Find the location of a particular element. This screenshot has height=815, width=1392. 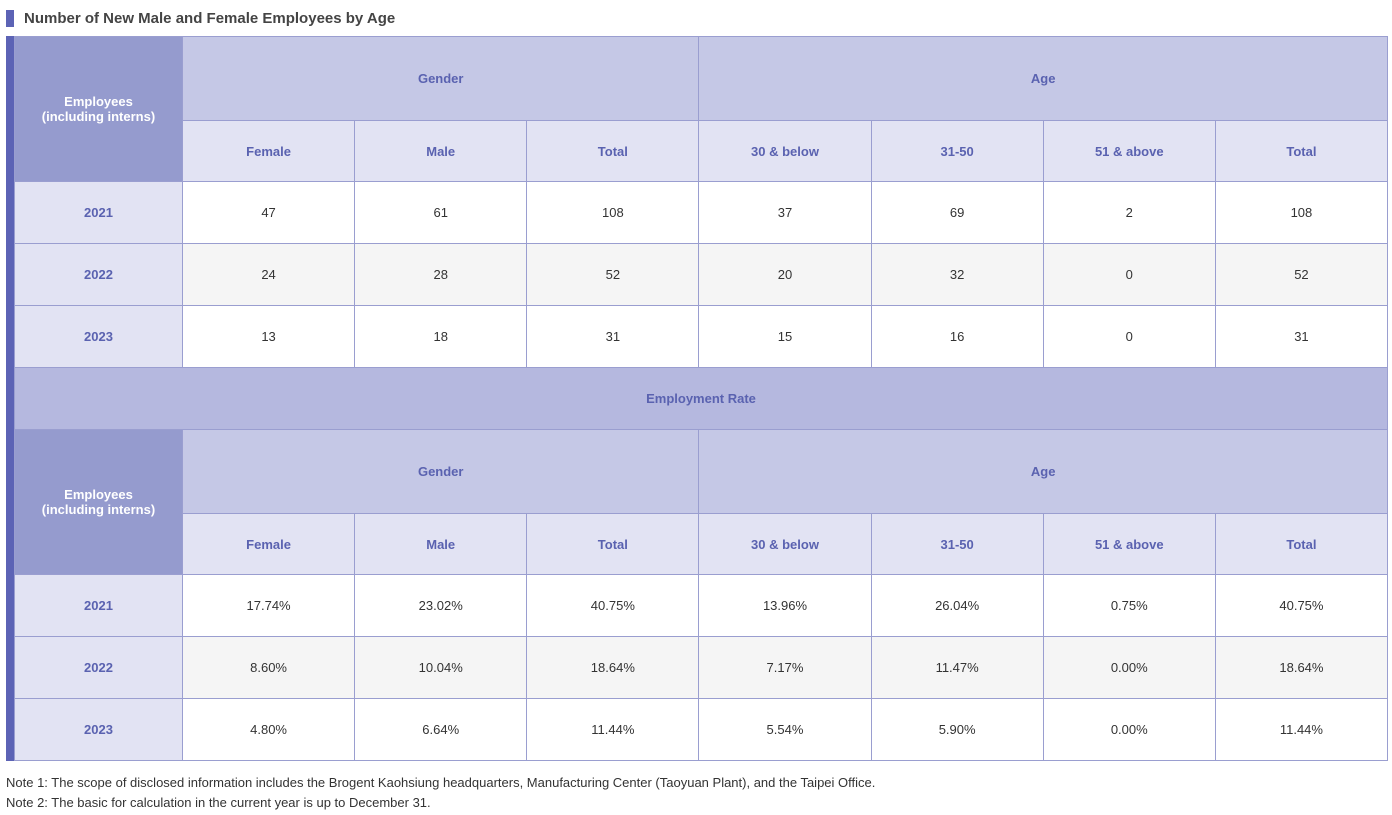

data-row: 2023 13 18 31 15 16 0 31 is located at coordinates (701, 336).